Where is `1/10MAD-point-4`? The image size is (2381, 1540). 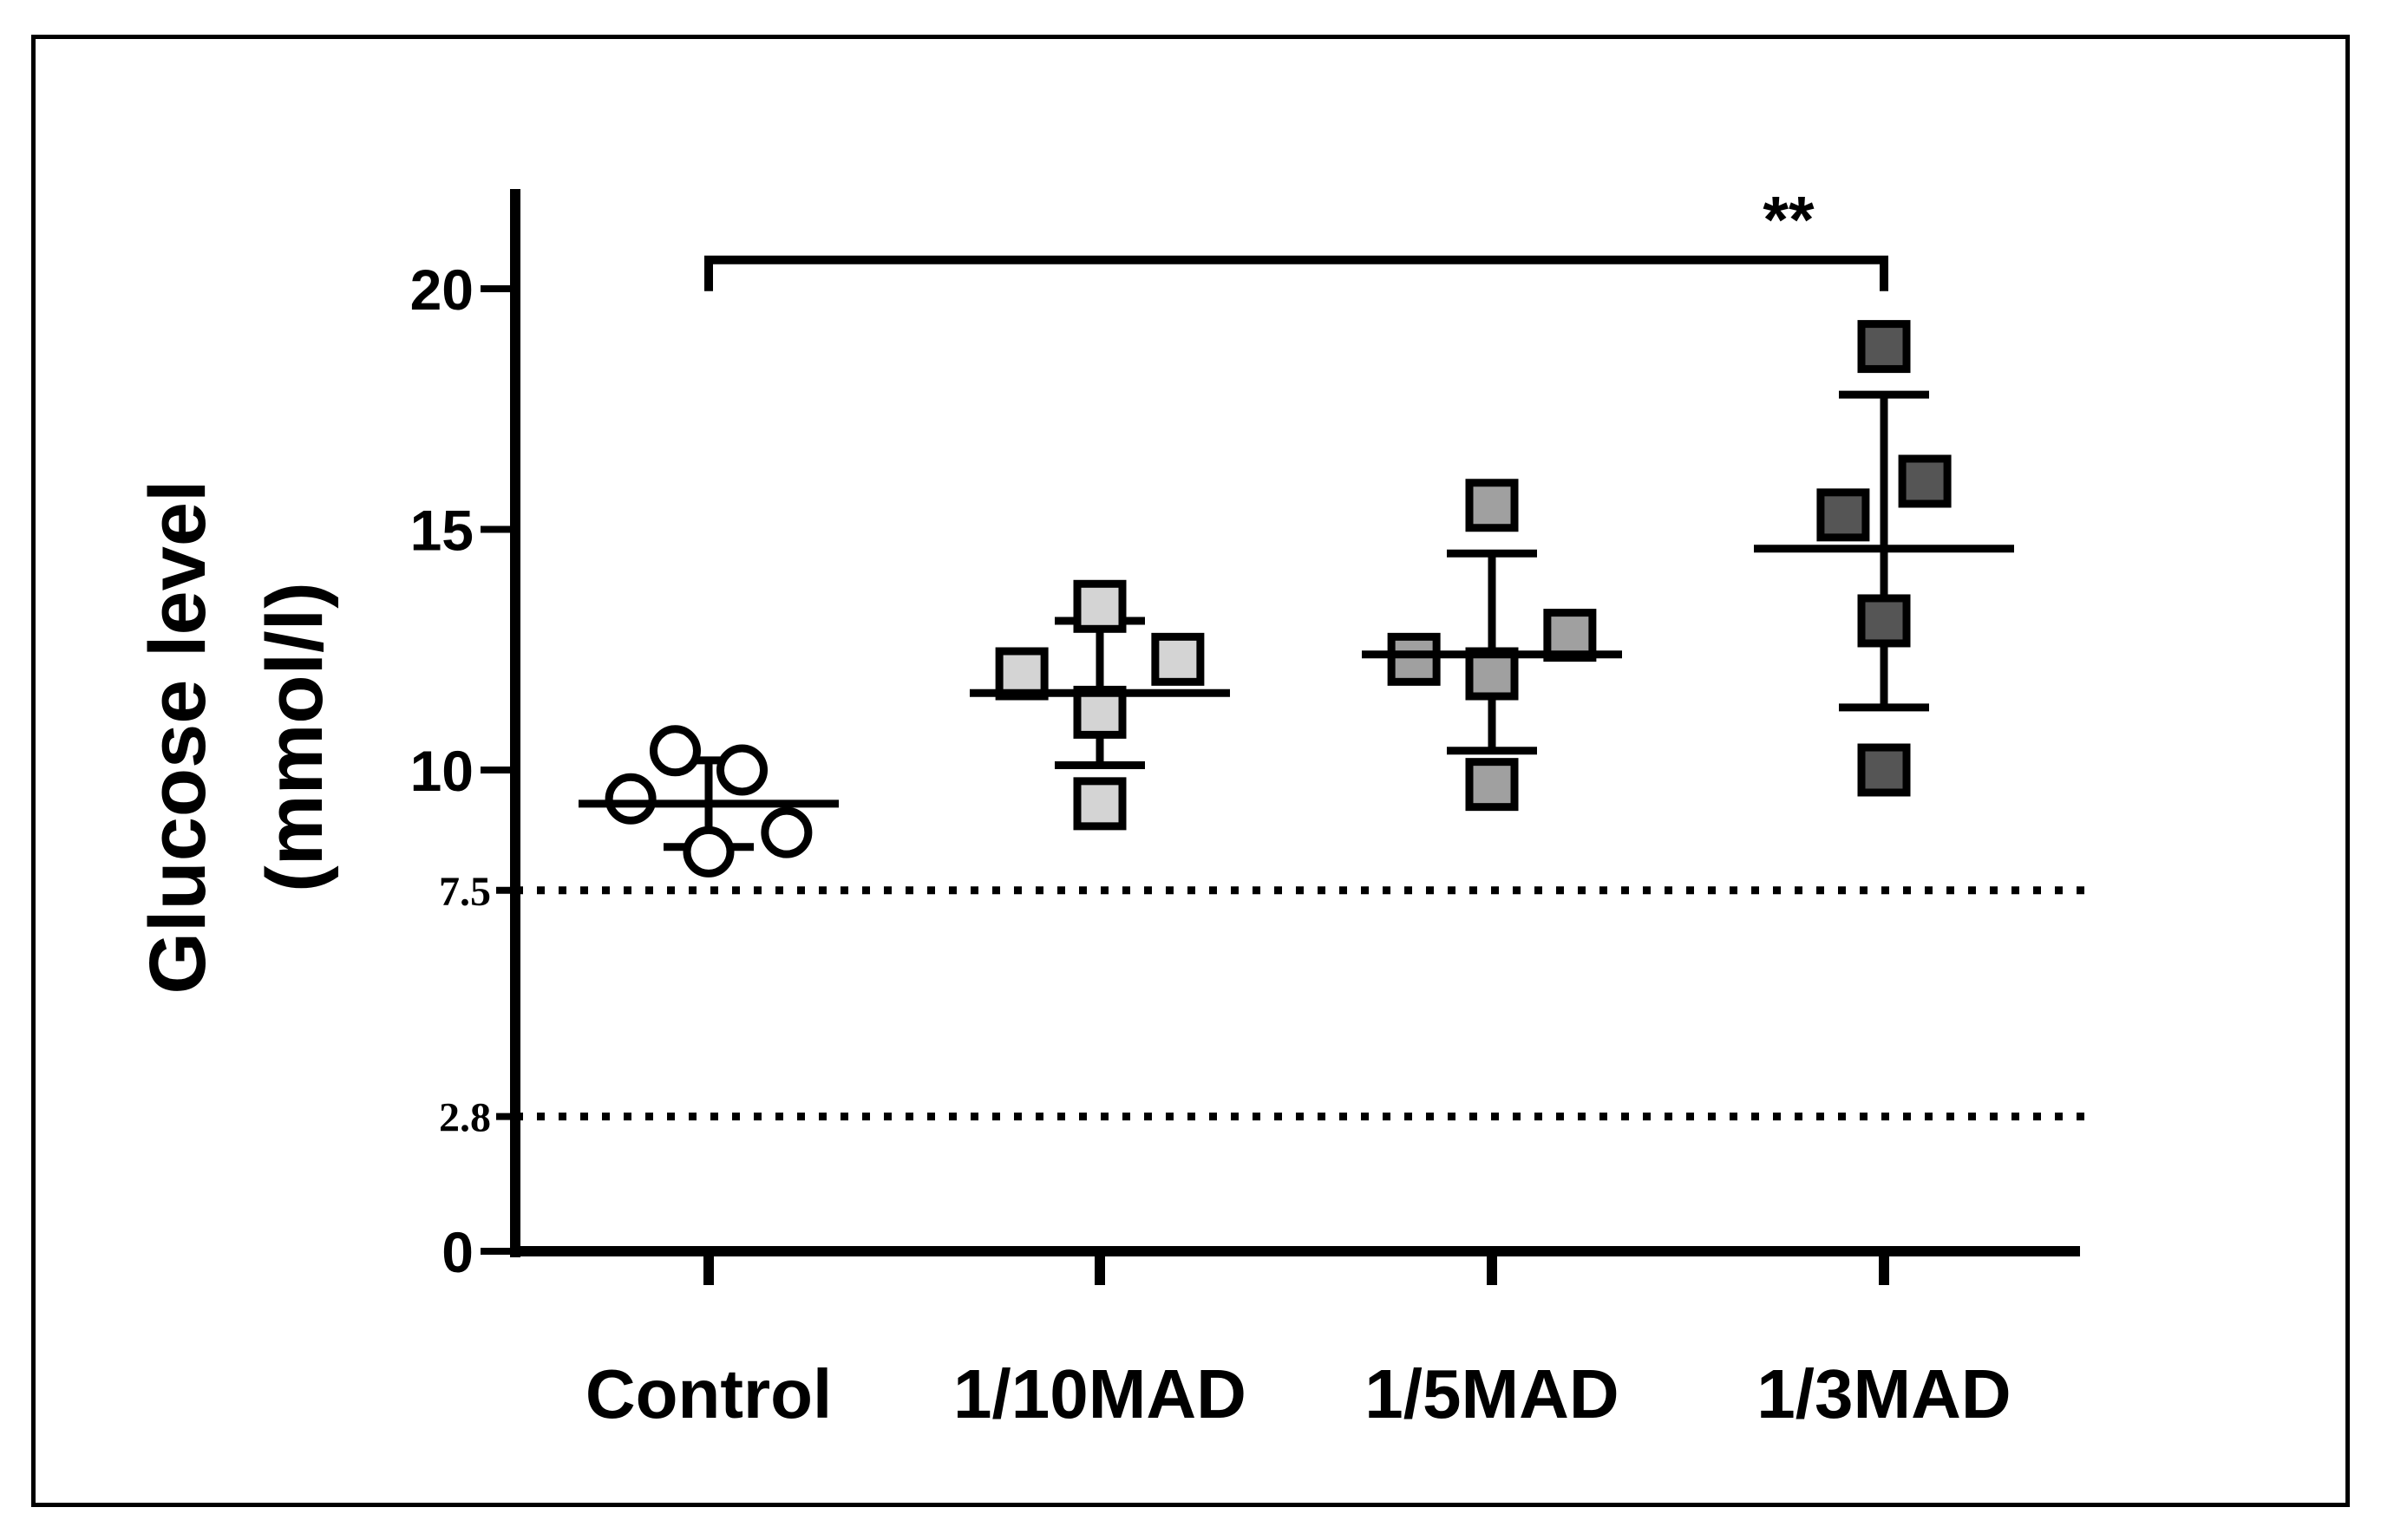 1/10MAD-point-4 is located at coordinates (1178, 659).